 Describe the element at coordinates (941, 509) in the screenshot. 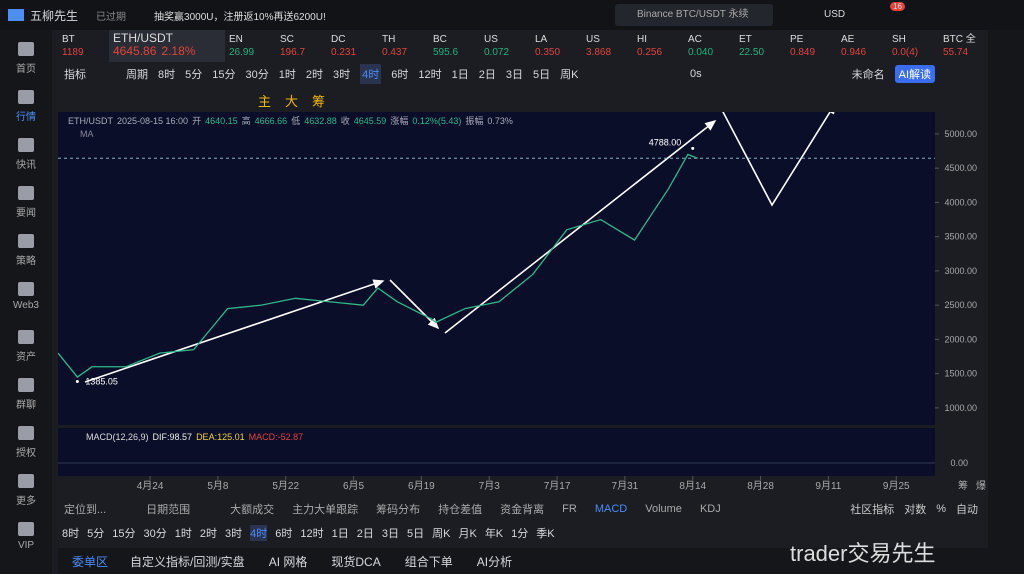

I see `tool-btn: %` at that location.